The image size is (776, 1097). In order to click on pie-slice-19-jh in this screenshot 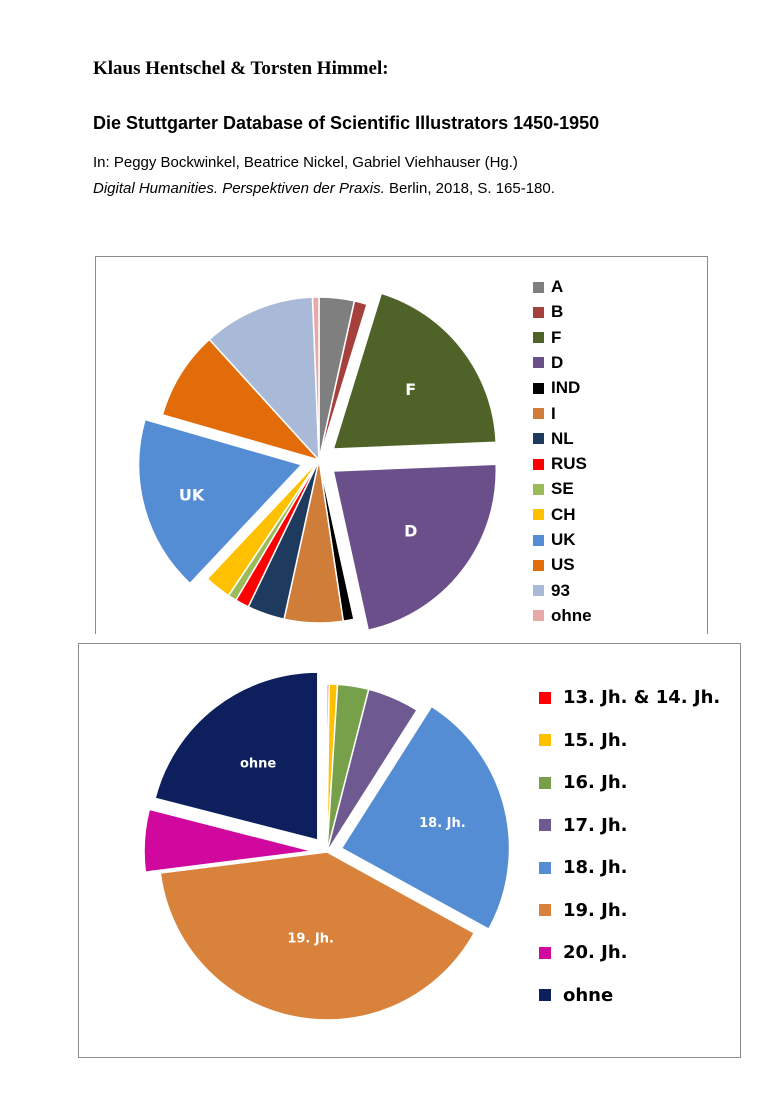, I will do `click(317, 936)`.